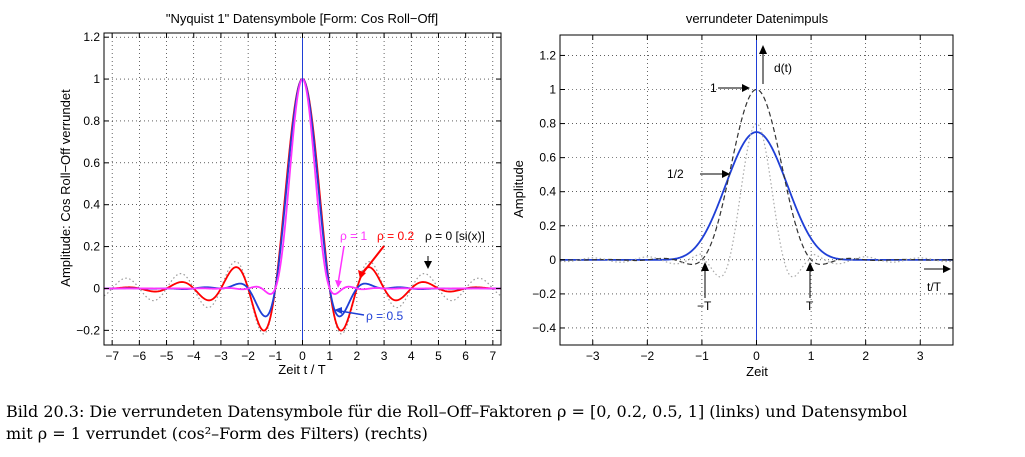 This screenshot has height=457, width=1025. What do you see at coordinates (384, 356) in the screenshot?
I see `l-x-tick-label: 3` at bounding box center [384, 356].